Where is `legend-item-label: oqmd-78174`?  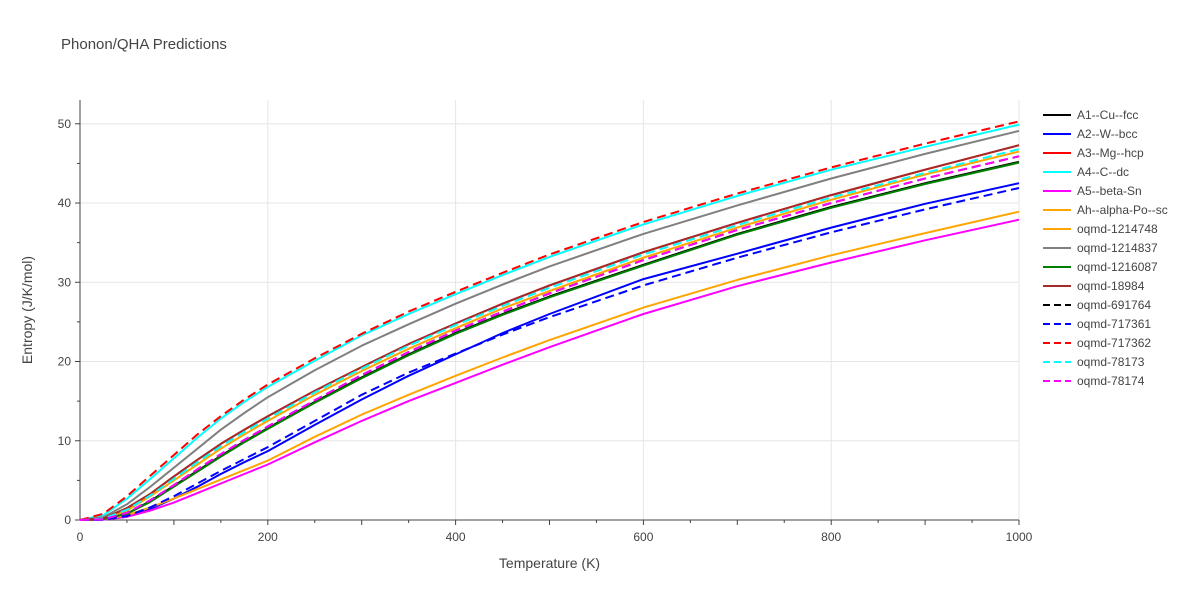
legend-item-label: oqmd-78174 is located at coordinates (1111, 381).